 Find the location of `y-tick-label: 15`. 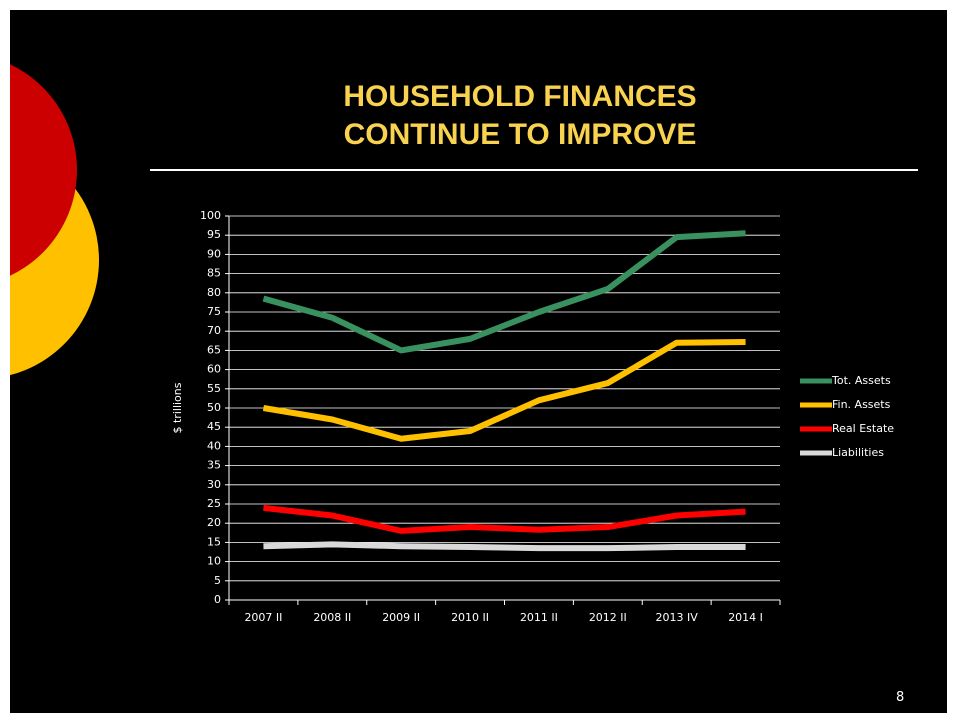

y-tick-label: 15 is located at coordinates (214, 541).